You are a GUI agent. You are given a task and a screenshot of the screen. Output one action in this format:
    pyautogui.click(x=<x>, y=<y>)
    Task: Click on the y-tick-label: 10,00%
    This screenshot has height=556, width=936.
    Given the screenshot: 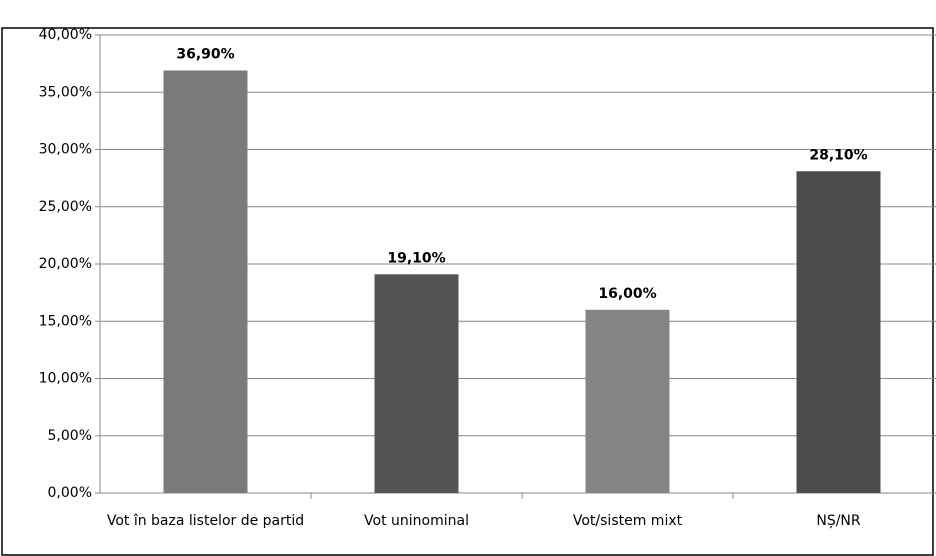 What is the action you would take?
    pyautogui.click(x=65, y=379)
    